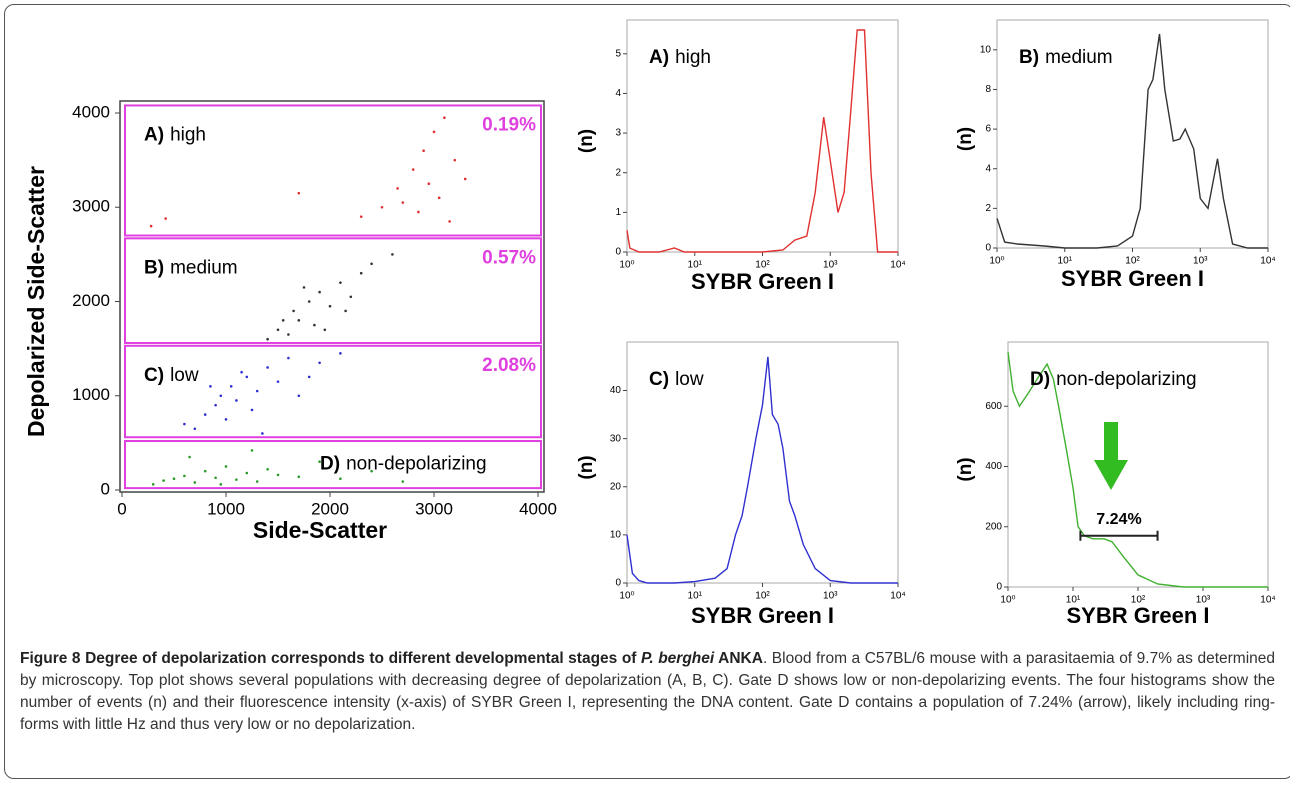 This screenshot has width=1290, height=785. I want to click on gate-percent: 2.08%, so click(509, 365).